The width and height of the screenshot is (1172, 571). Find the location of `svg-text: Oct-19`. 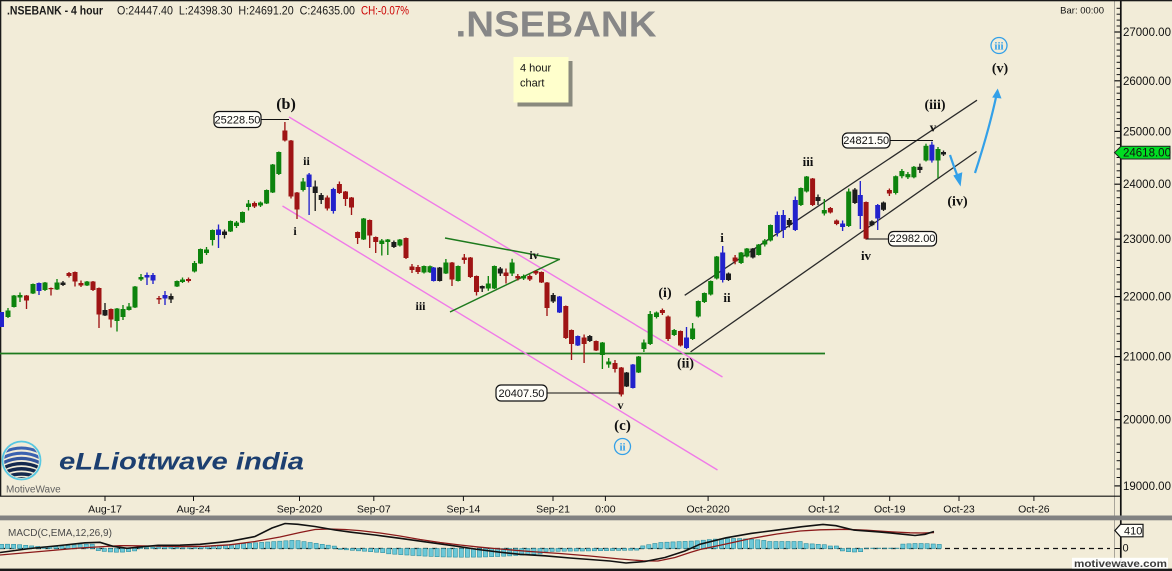

svg-text: Oct-19 is located at coordinates (890, 510).